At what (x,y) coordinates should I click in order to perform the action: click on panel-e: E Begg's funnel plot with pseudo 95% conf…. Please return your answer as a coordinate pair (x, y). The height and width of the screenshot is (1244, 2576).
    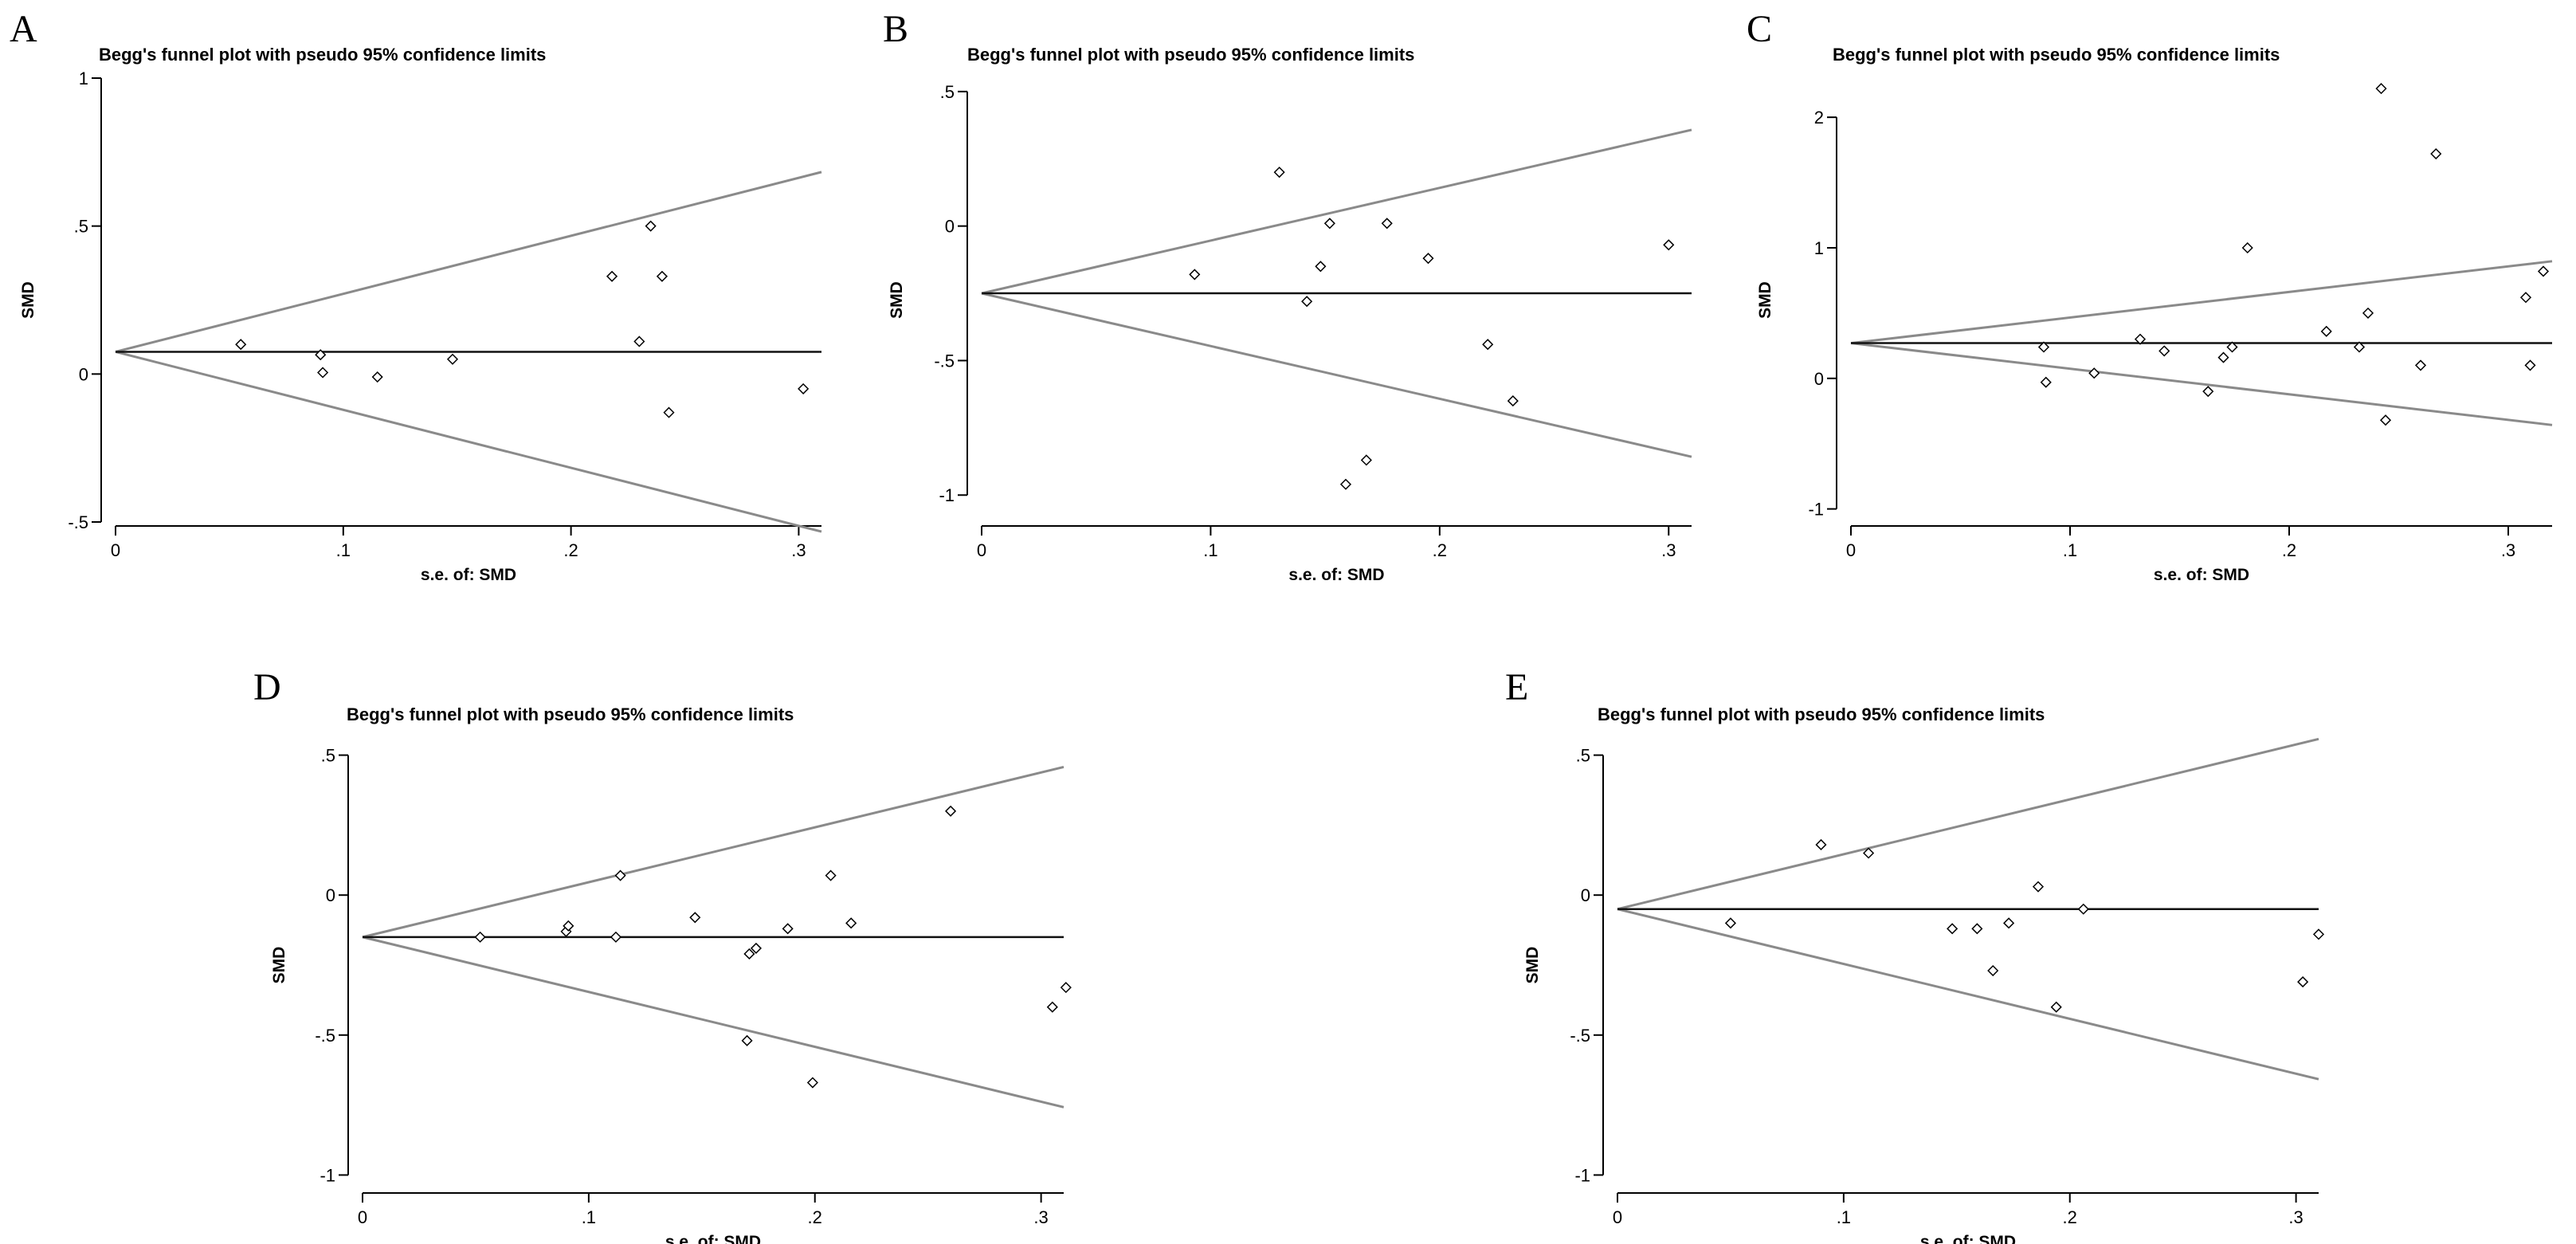
    Looking at the image, I should click on (1915, 955).